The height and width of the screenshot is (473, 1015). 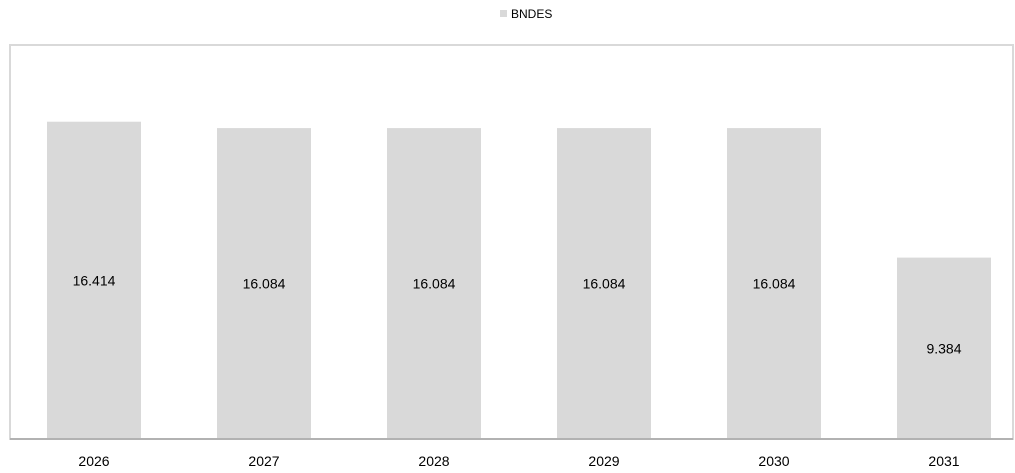 I want to click on legend-swatch, so click(x=503, y=13).